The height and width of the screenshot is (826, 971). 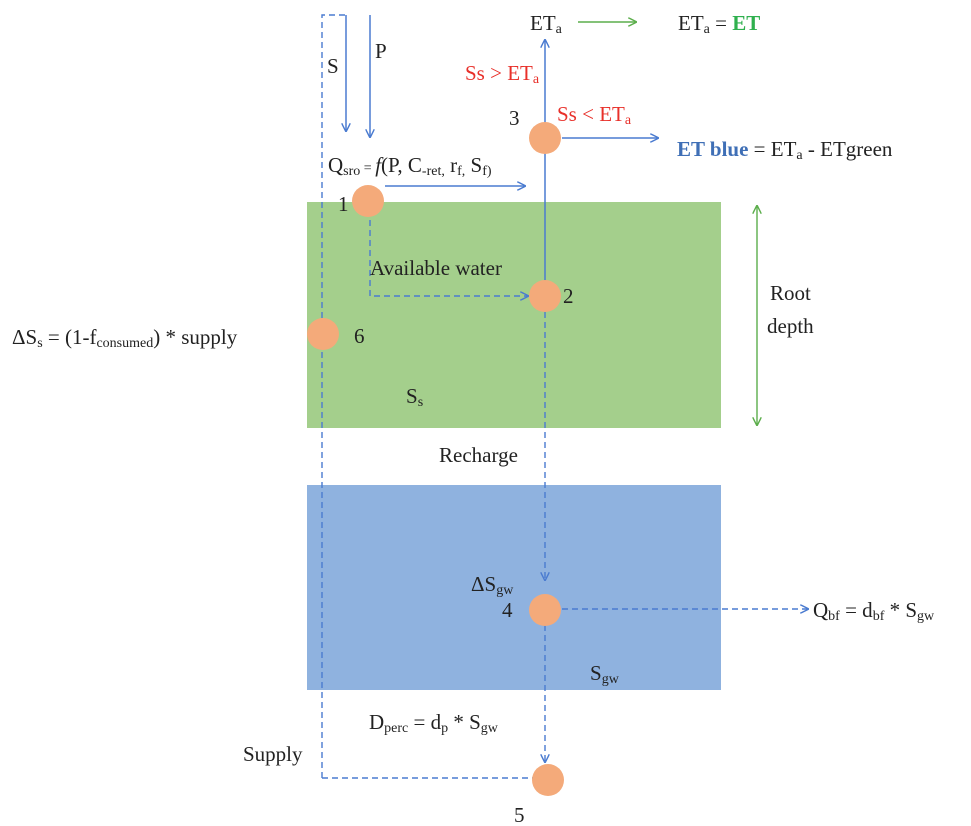 I want to click on eta-equals-et-label: ETa = ET, so click(x=719, y=24).